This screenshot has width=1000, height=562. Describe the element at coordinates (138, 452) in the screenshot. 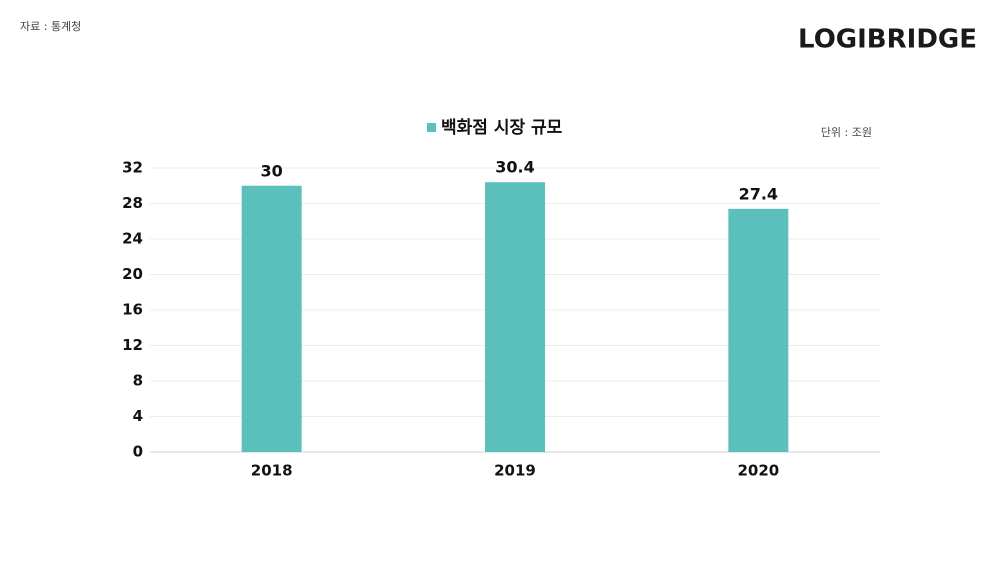

I see `y-tick-label: 0` at that location.